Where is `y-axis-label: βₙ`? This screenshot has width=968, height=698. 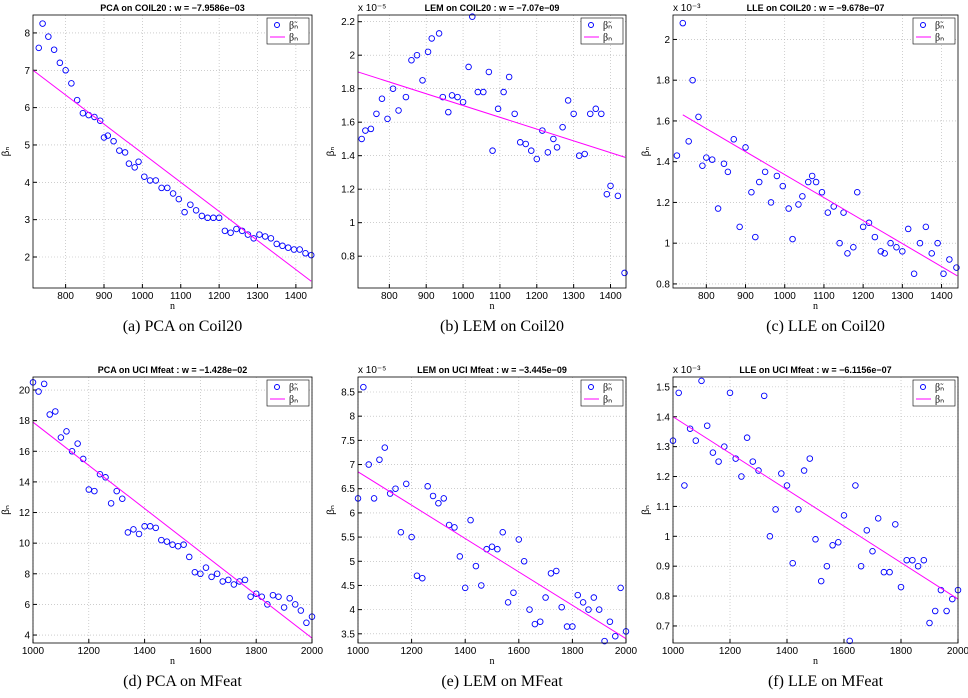 y-axis-label: βₙ is located at coordinates (6, 152).